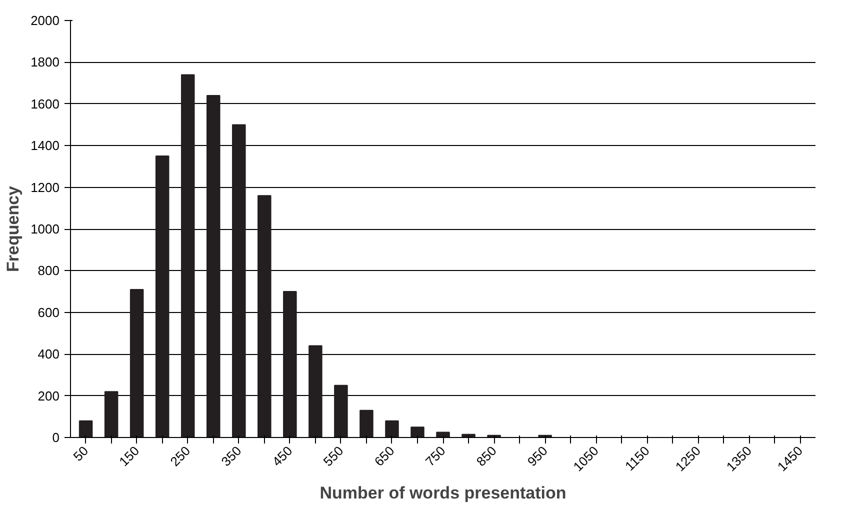  Describe the element at coordinates (333, 456) in the screenshot. I see `x-tick-label: 550` at that location.